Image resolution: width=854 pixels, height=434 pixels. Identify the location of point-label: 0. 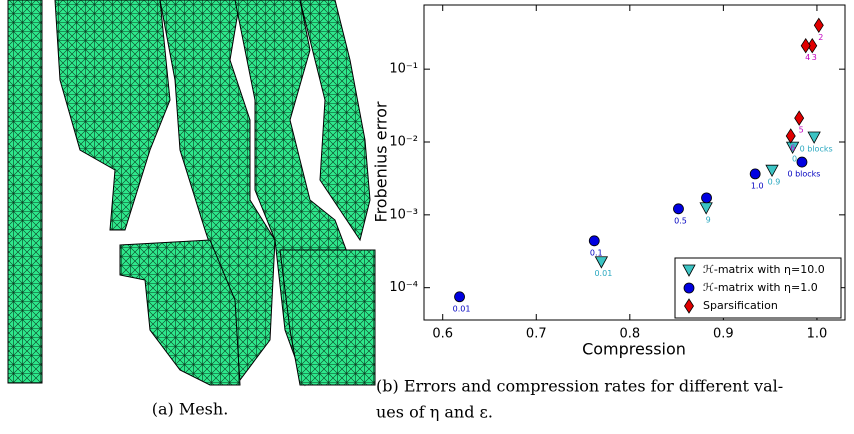
(794, 159).